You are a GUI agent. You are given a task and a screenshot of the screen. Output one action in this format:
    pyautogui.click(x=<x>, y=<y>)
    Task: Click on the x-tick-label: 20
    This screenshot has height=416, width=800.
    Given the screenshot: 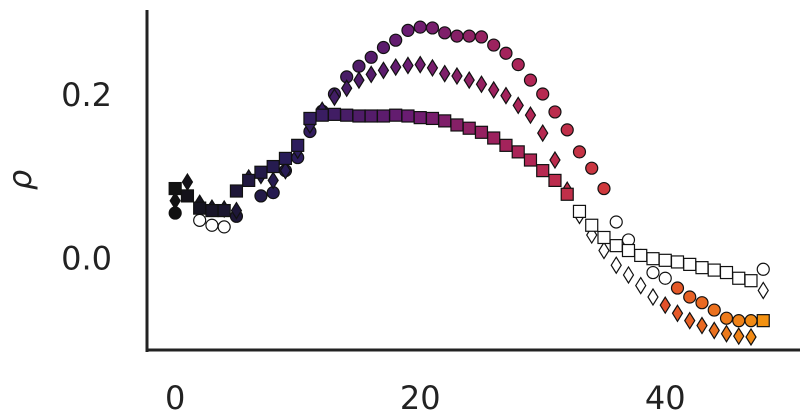 What is the action you would take?
    pyautogui.click(x=420, y=397)
    